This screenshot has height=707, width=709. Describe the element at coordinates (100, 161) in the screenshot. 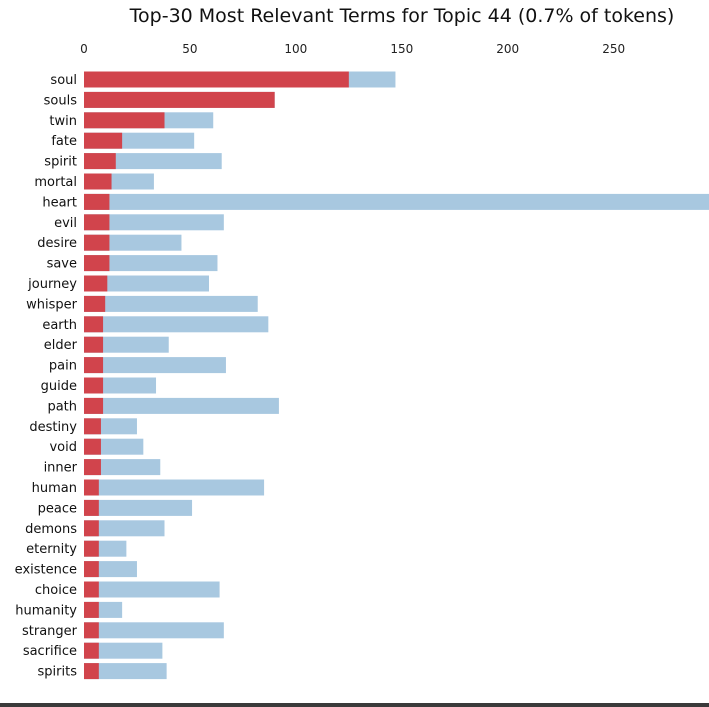

I see `bar-foreground-spirit` at that location.